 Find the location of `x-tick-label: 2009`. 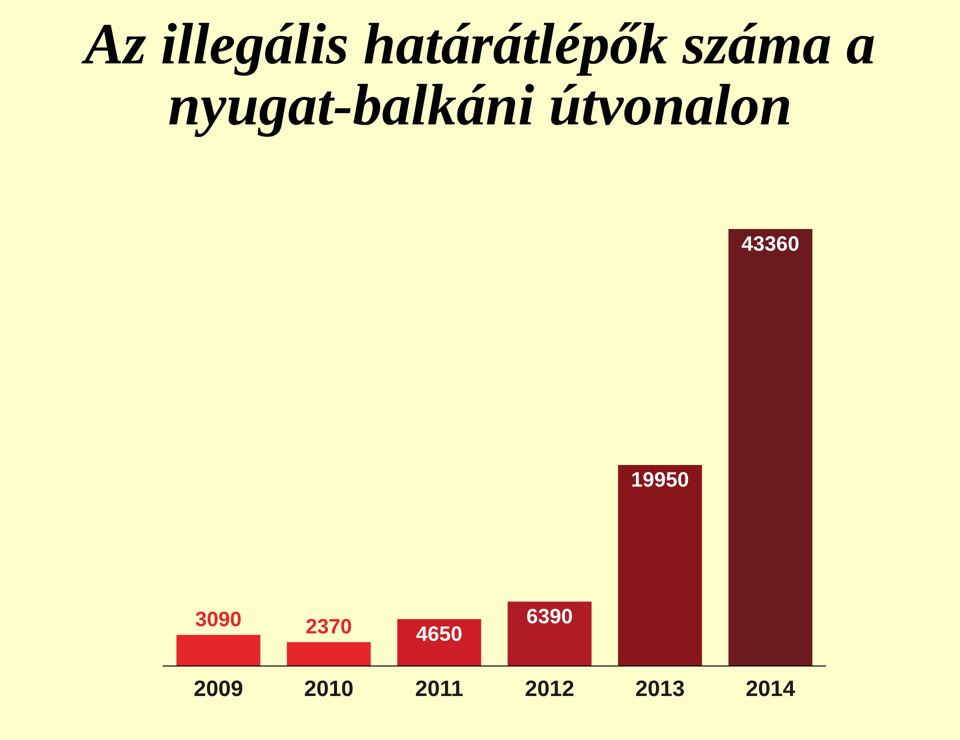

x-tick-label: 2009 is located at coordinates (218, 688).